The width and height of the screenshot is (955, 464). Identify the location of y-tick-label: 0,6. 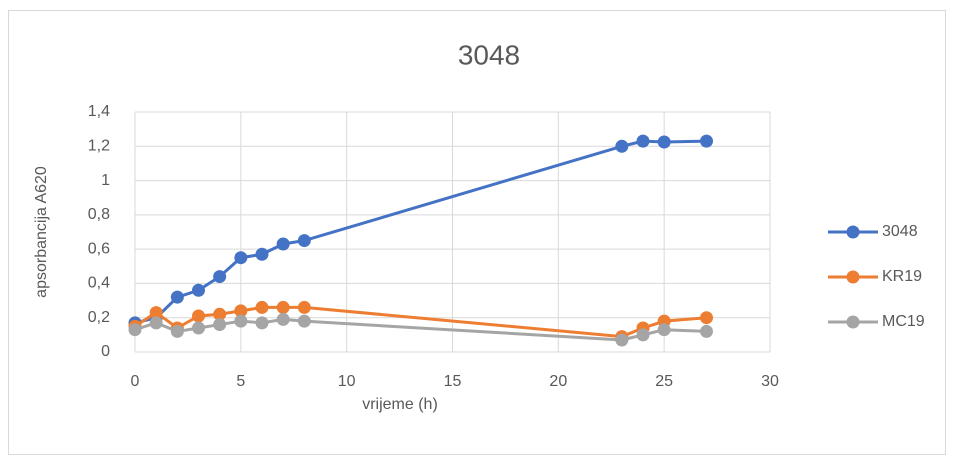
(99, 248).